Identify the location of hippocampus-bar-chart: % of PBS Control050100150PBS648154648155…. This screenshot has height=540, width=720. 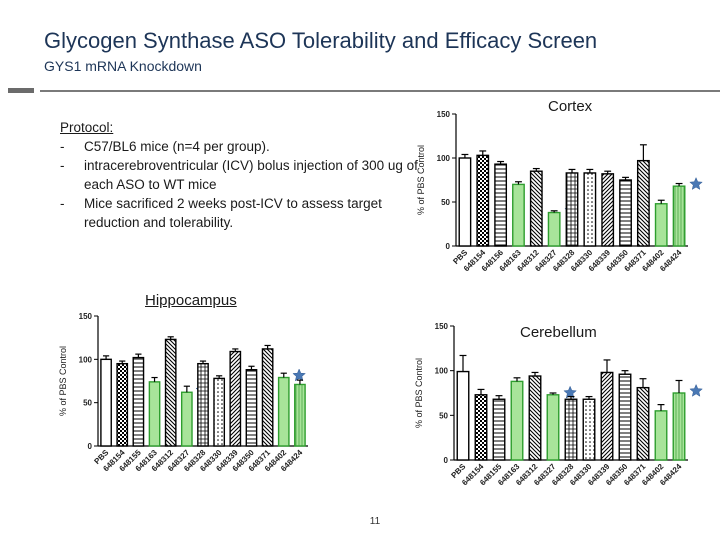
(183, 392).